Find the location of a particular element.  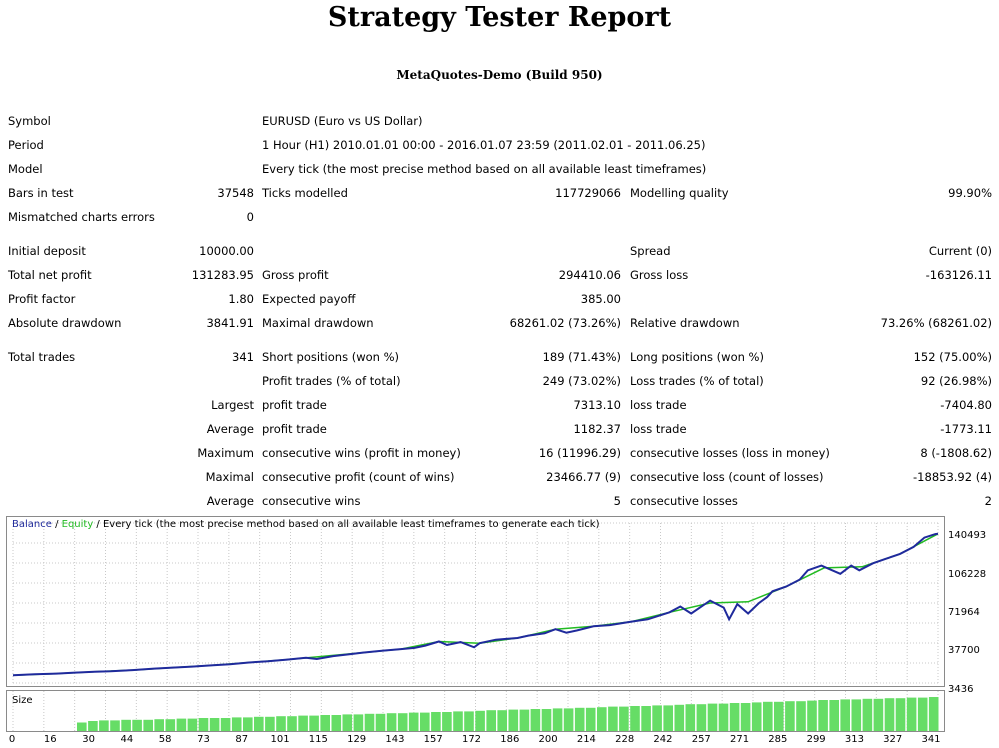

report-cell: 8 (-1808.62) is located at coordinates (956, 453).